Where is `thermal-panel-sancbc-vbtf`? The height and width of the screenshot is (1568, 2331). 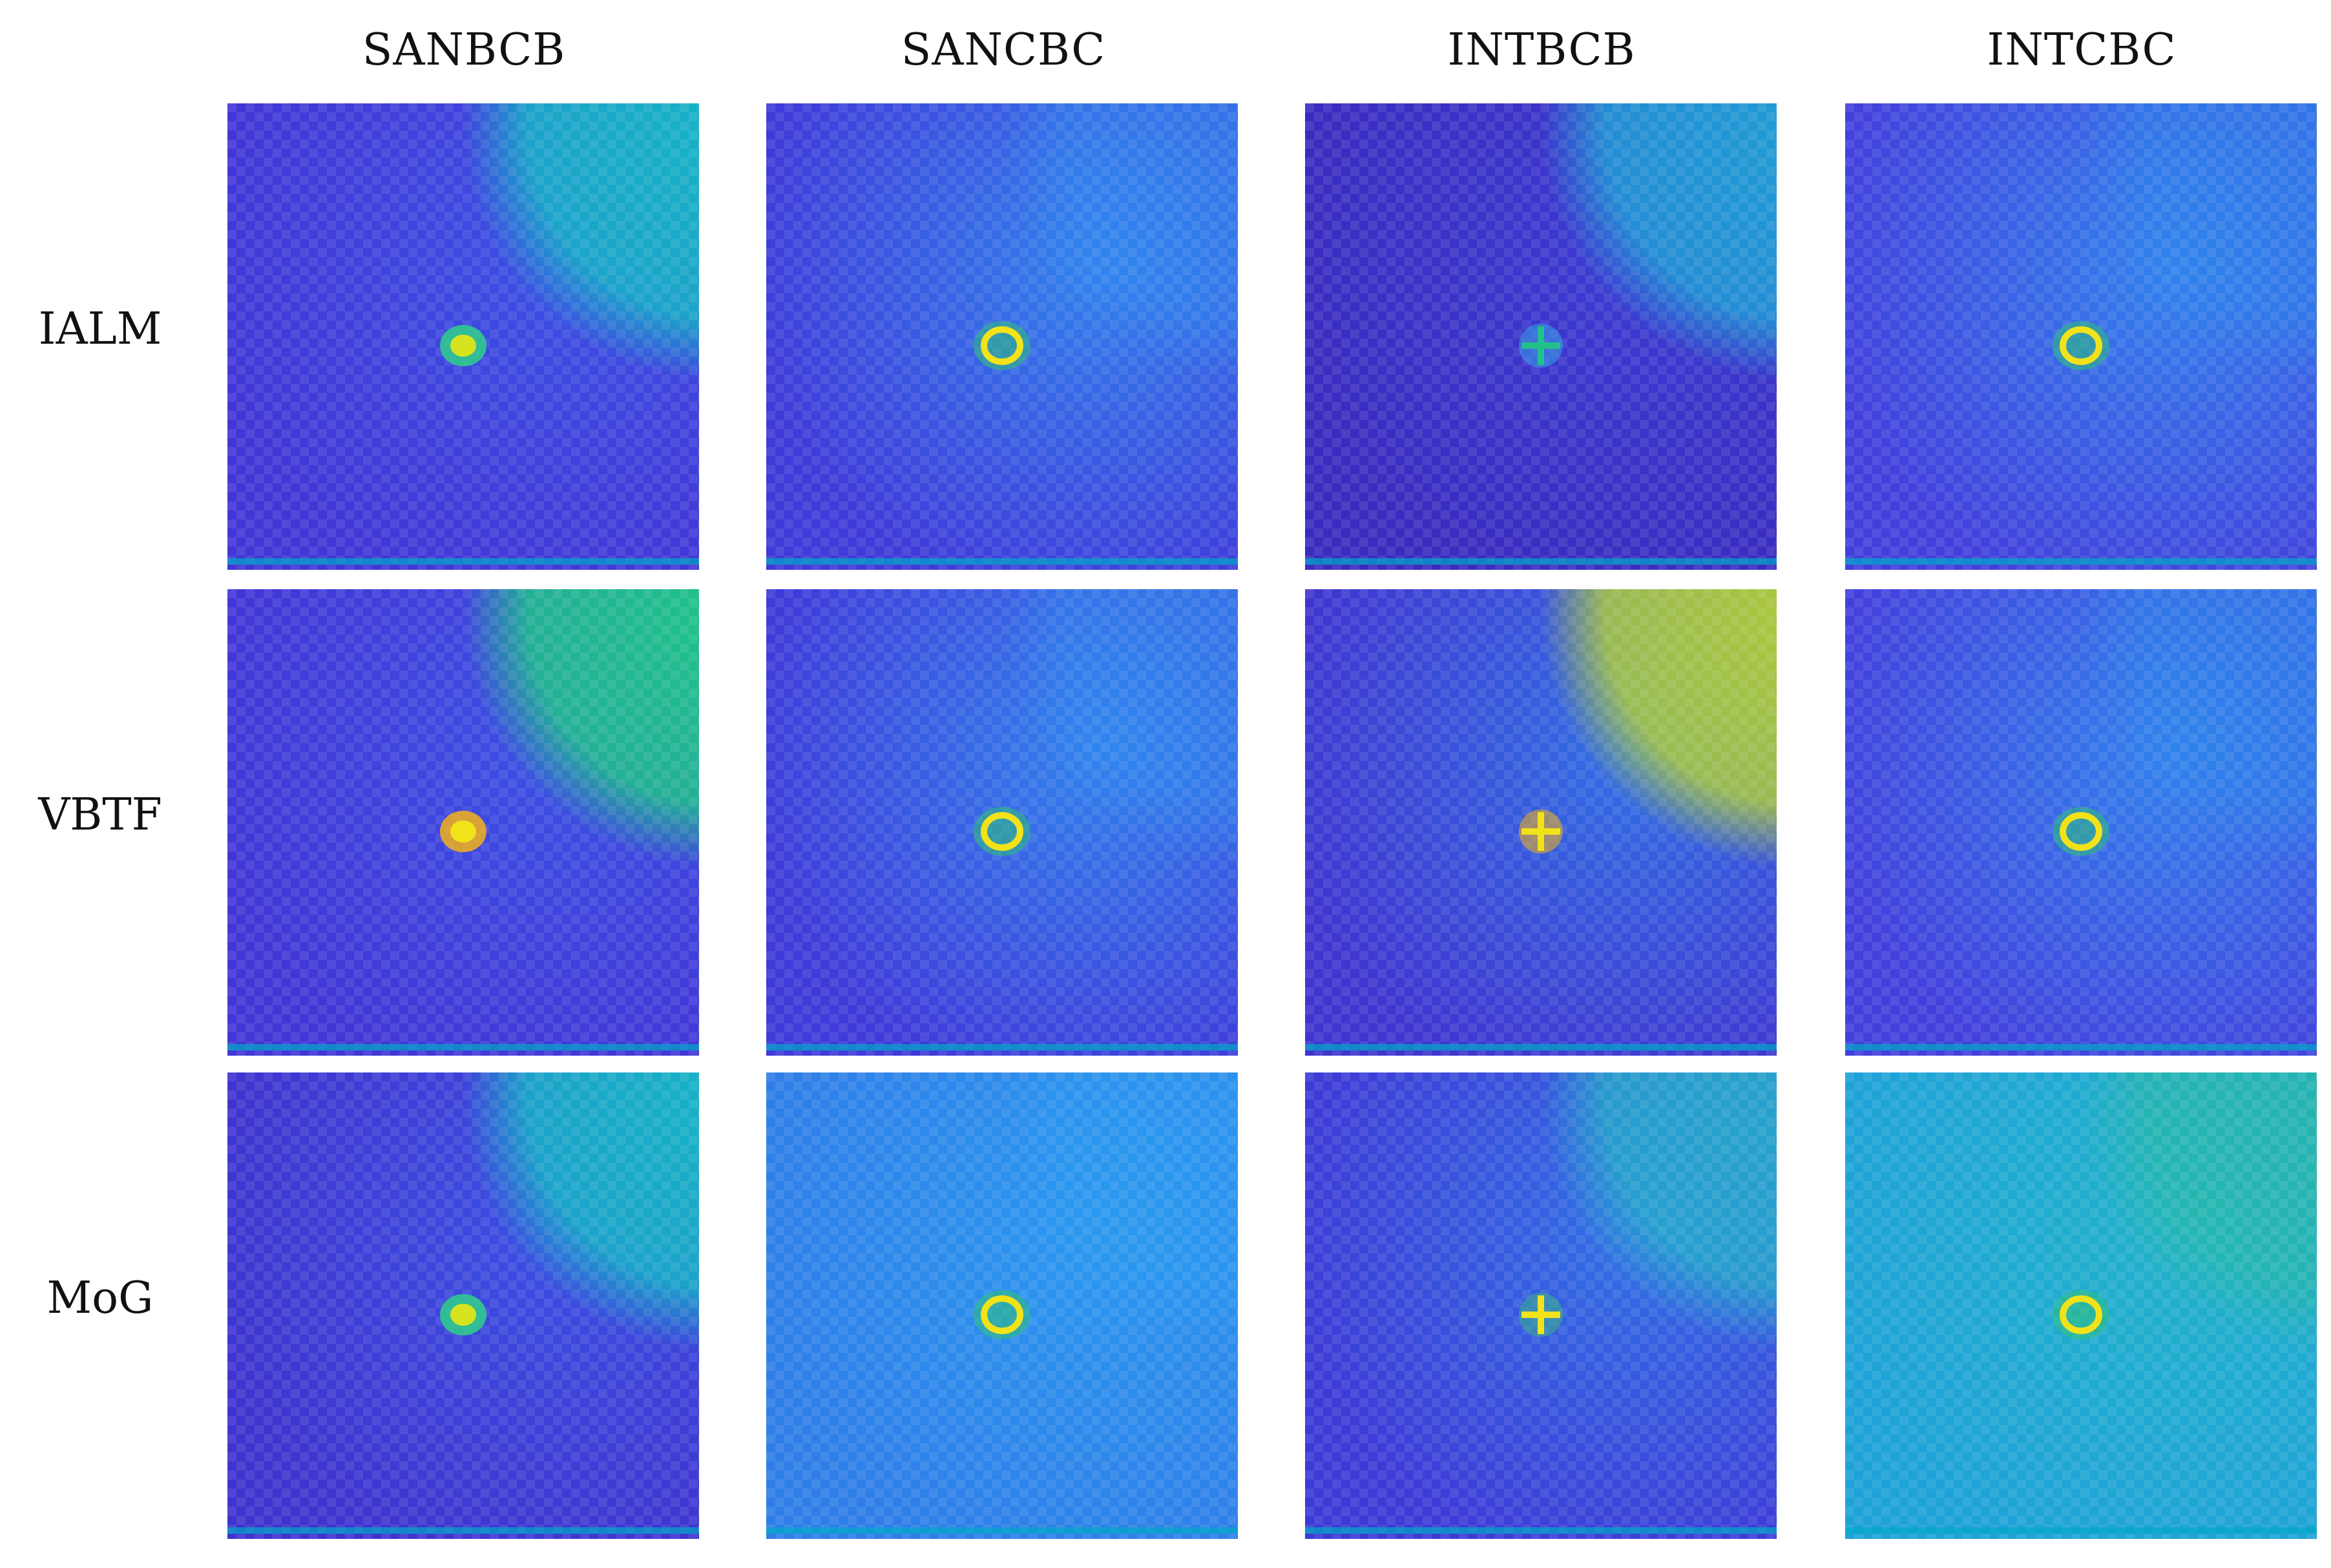
thermal-panel-sancbc-vbtf is located at coordinates (1002, 822).